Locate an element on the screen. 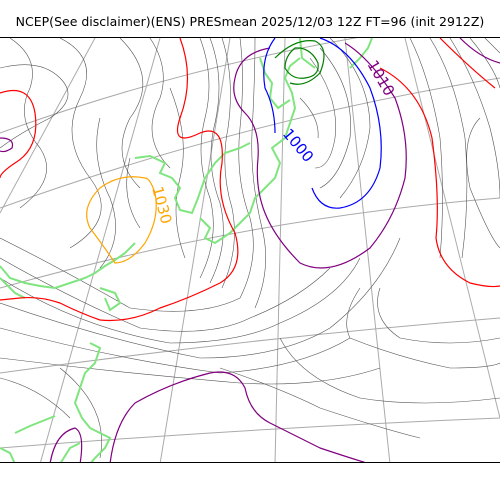  contour-label-1010: 1010 is located at coordinates (381, 78).